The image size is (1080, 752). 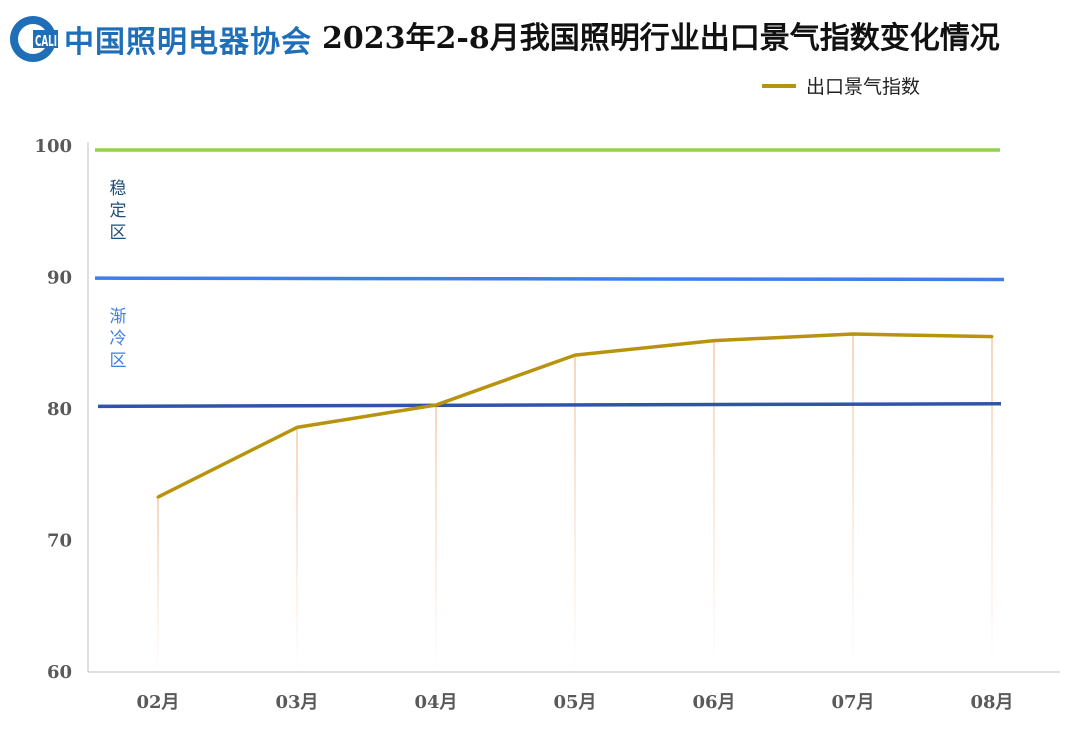 What do you see at coordinates (863, 87) in the screenshot?
I see `legend-label: 出口景气指数` at bounding box center [863, 87].